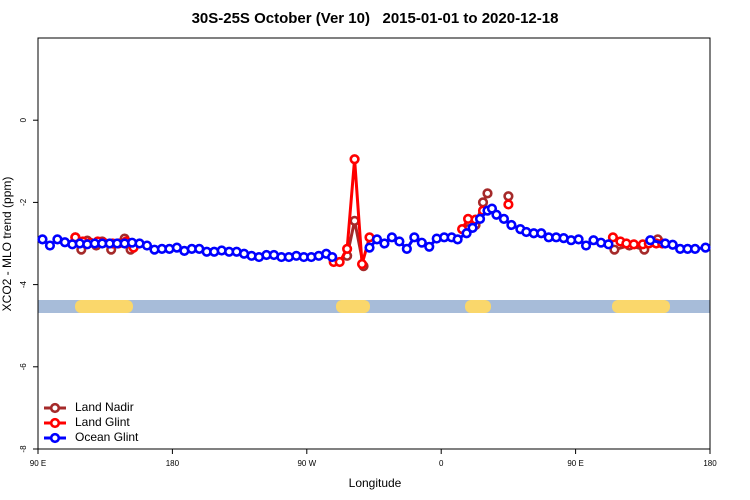 This screenshot has width=750, height=500. I want to click on x-tick-label: 0, so click(441, 463).